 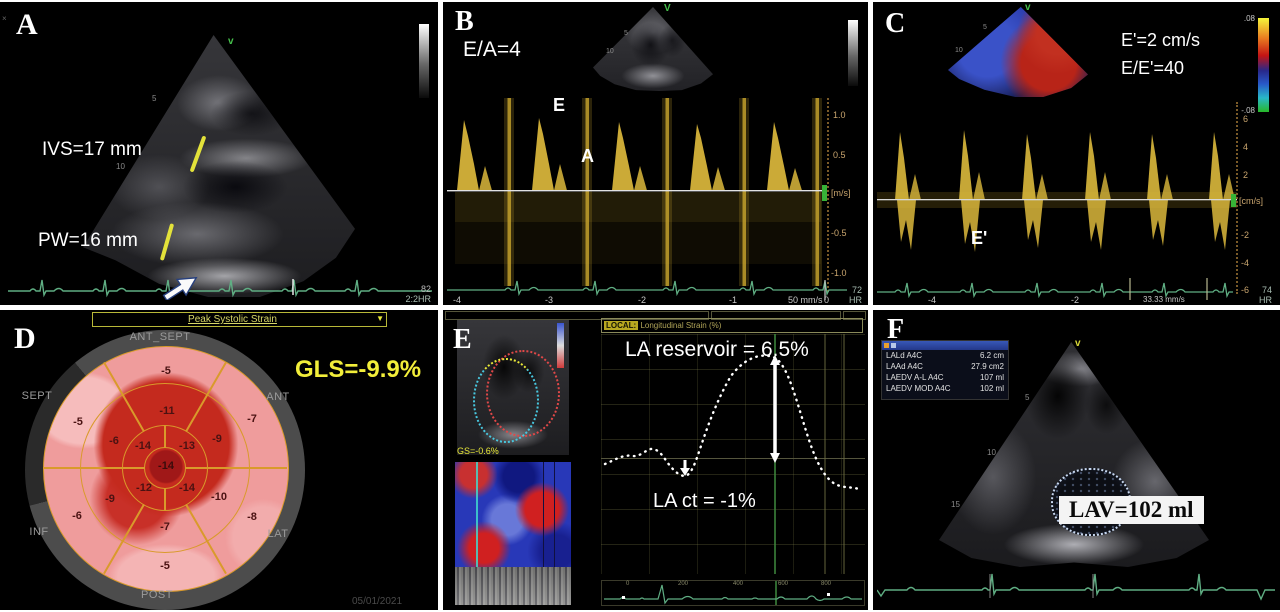 I want to click on exam-date: 05/01/2021, so click(x=377, y=601).